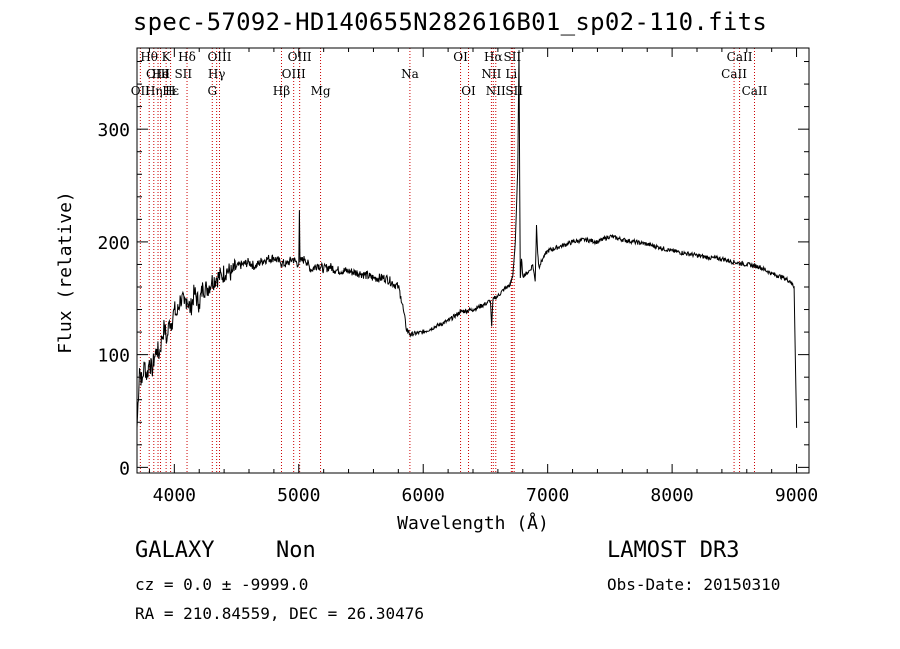 Image resolution: width=900 pixels, height=649 pixels. What do you see at coordinates (222, 584) in the screenshot?
I see `redshift-readout: cz = 0.0 ± -9999.0` at bounding box center [222, 584].